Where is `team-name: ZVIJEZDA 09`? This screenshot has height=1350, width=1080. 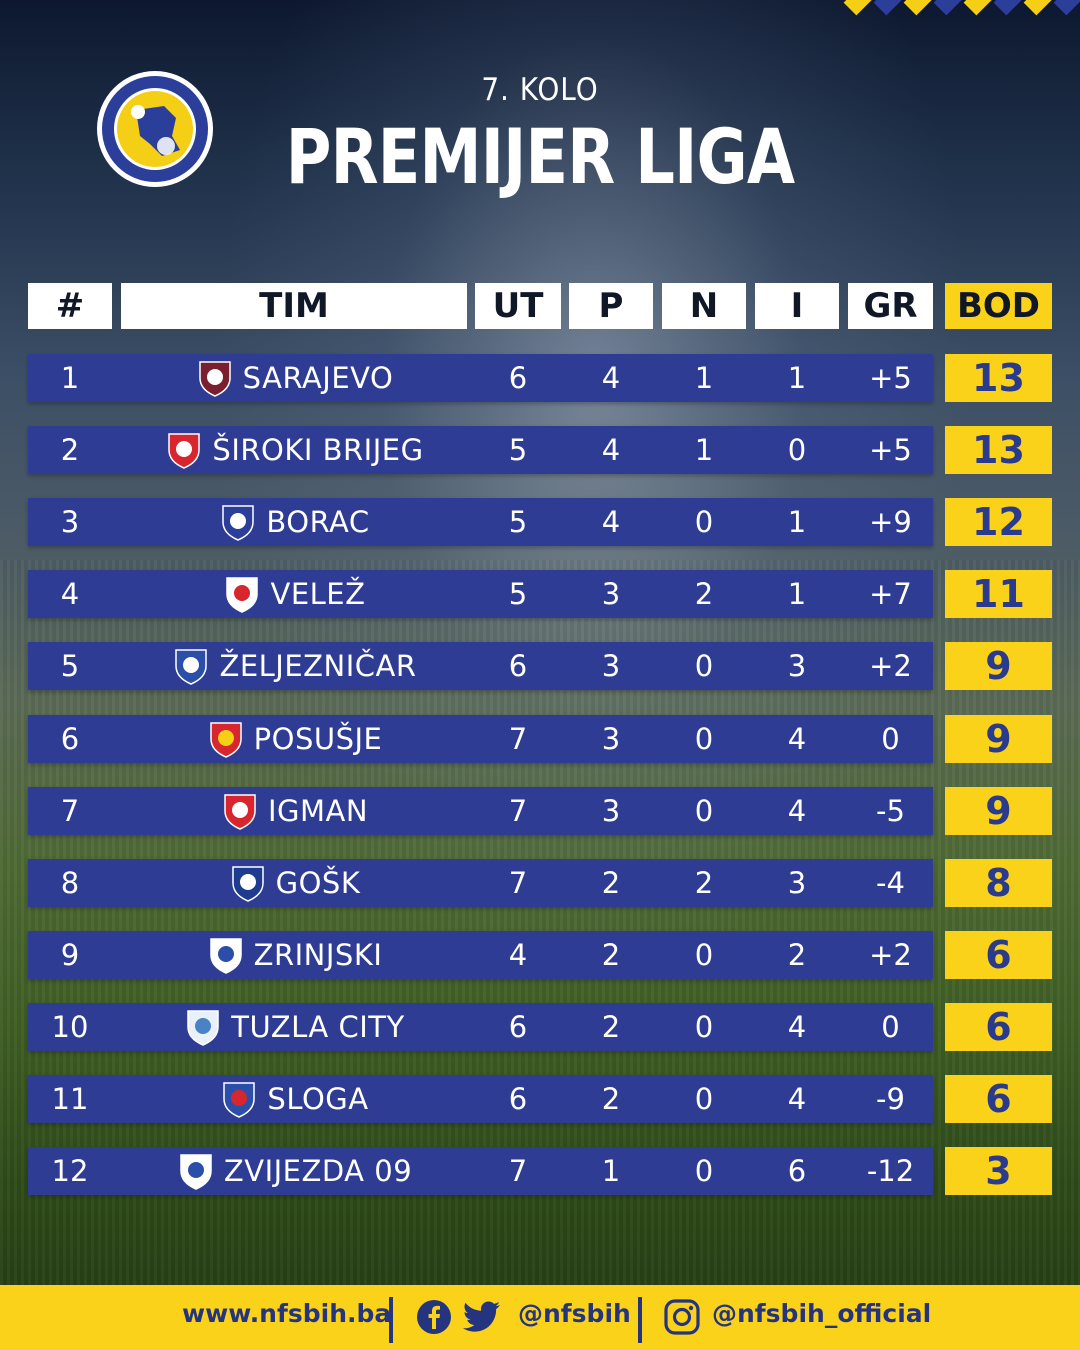
team-name: ZVIJEZDA 09 is located at coordinates (318, 1171).